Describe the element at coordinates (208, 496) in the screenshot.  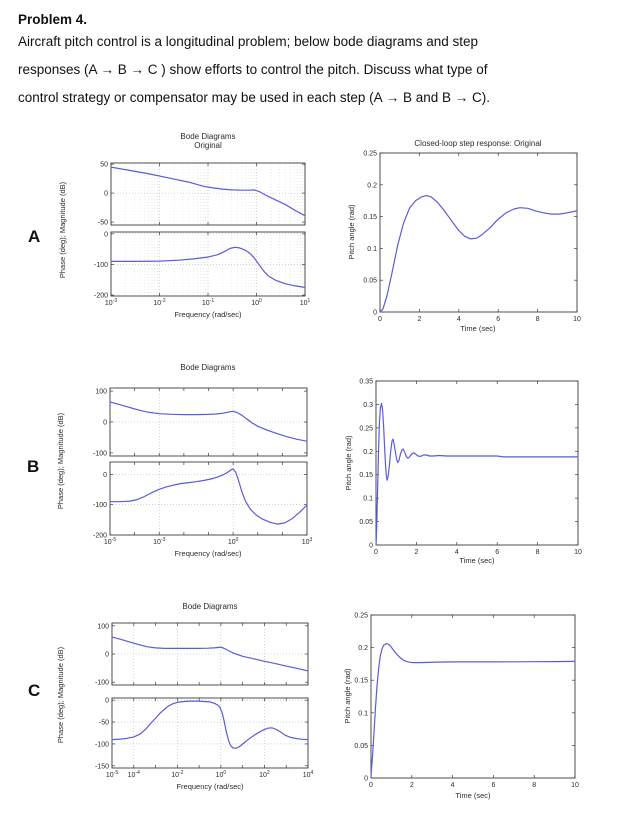
I see `bode-plot-b-curve` at that location.